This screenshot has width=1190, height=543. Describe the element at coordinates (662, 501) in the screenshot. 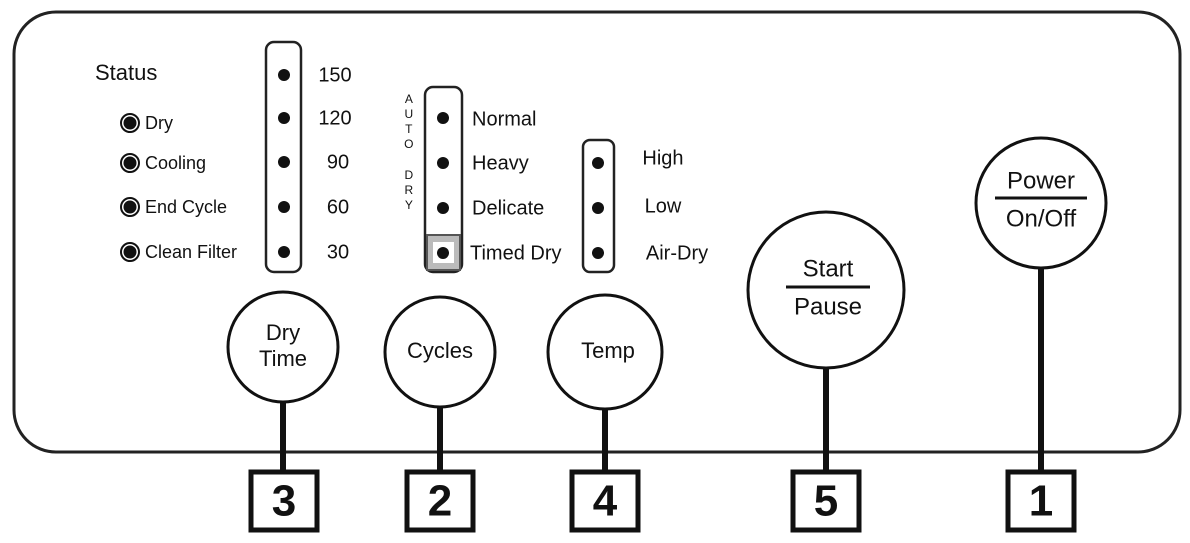

I see `callout-boxes` at that location.